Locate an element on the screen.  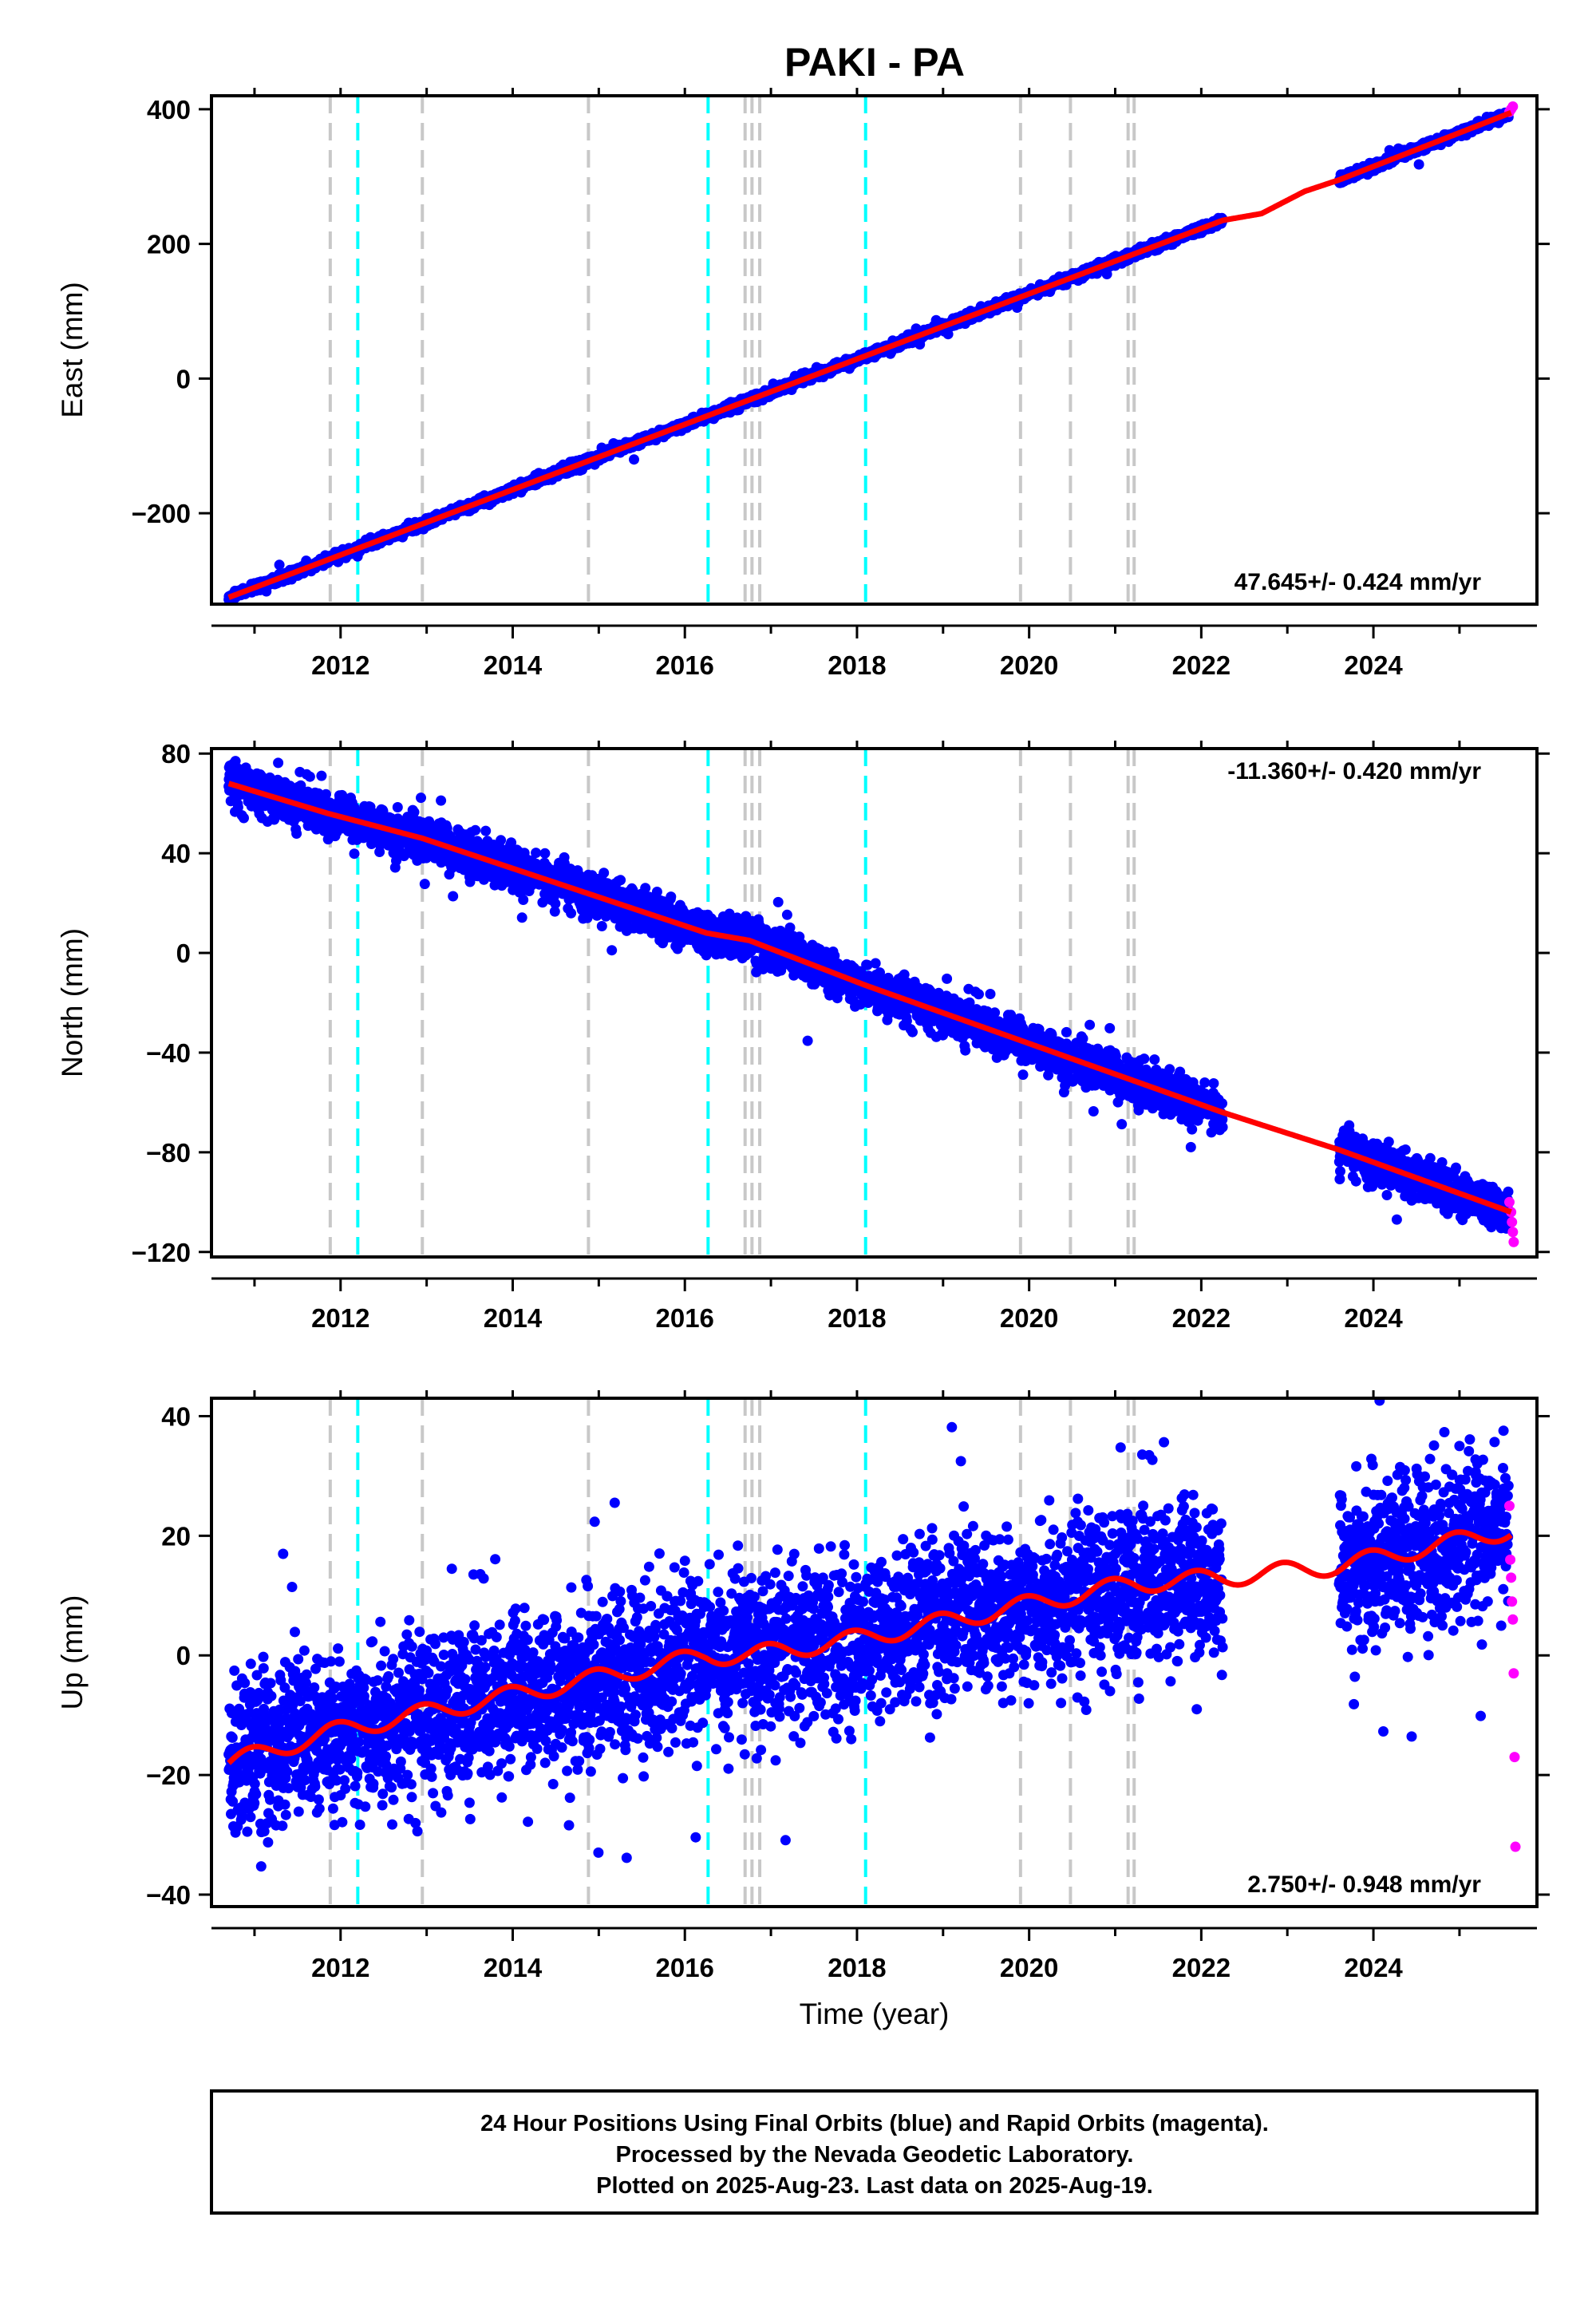
east-x-tick-label: 2018 is located at coordinates (857, 665).